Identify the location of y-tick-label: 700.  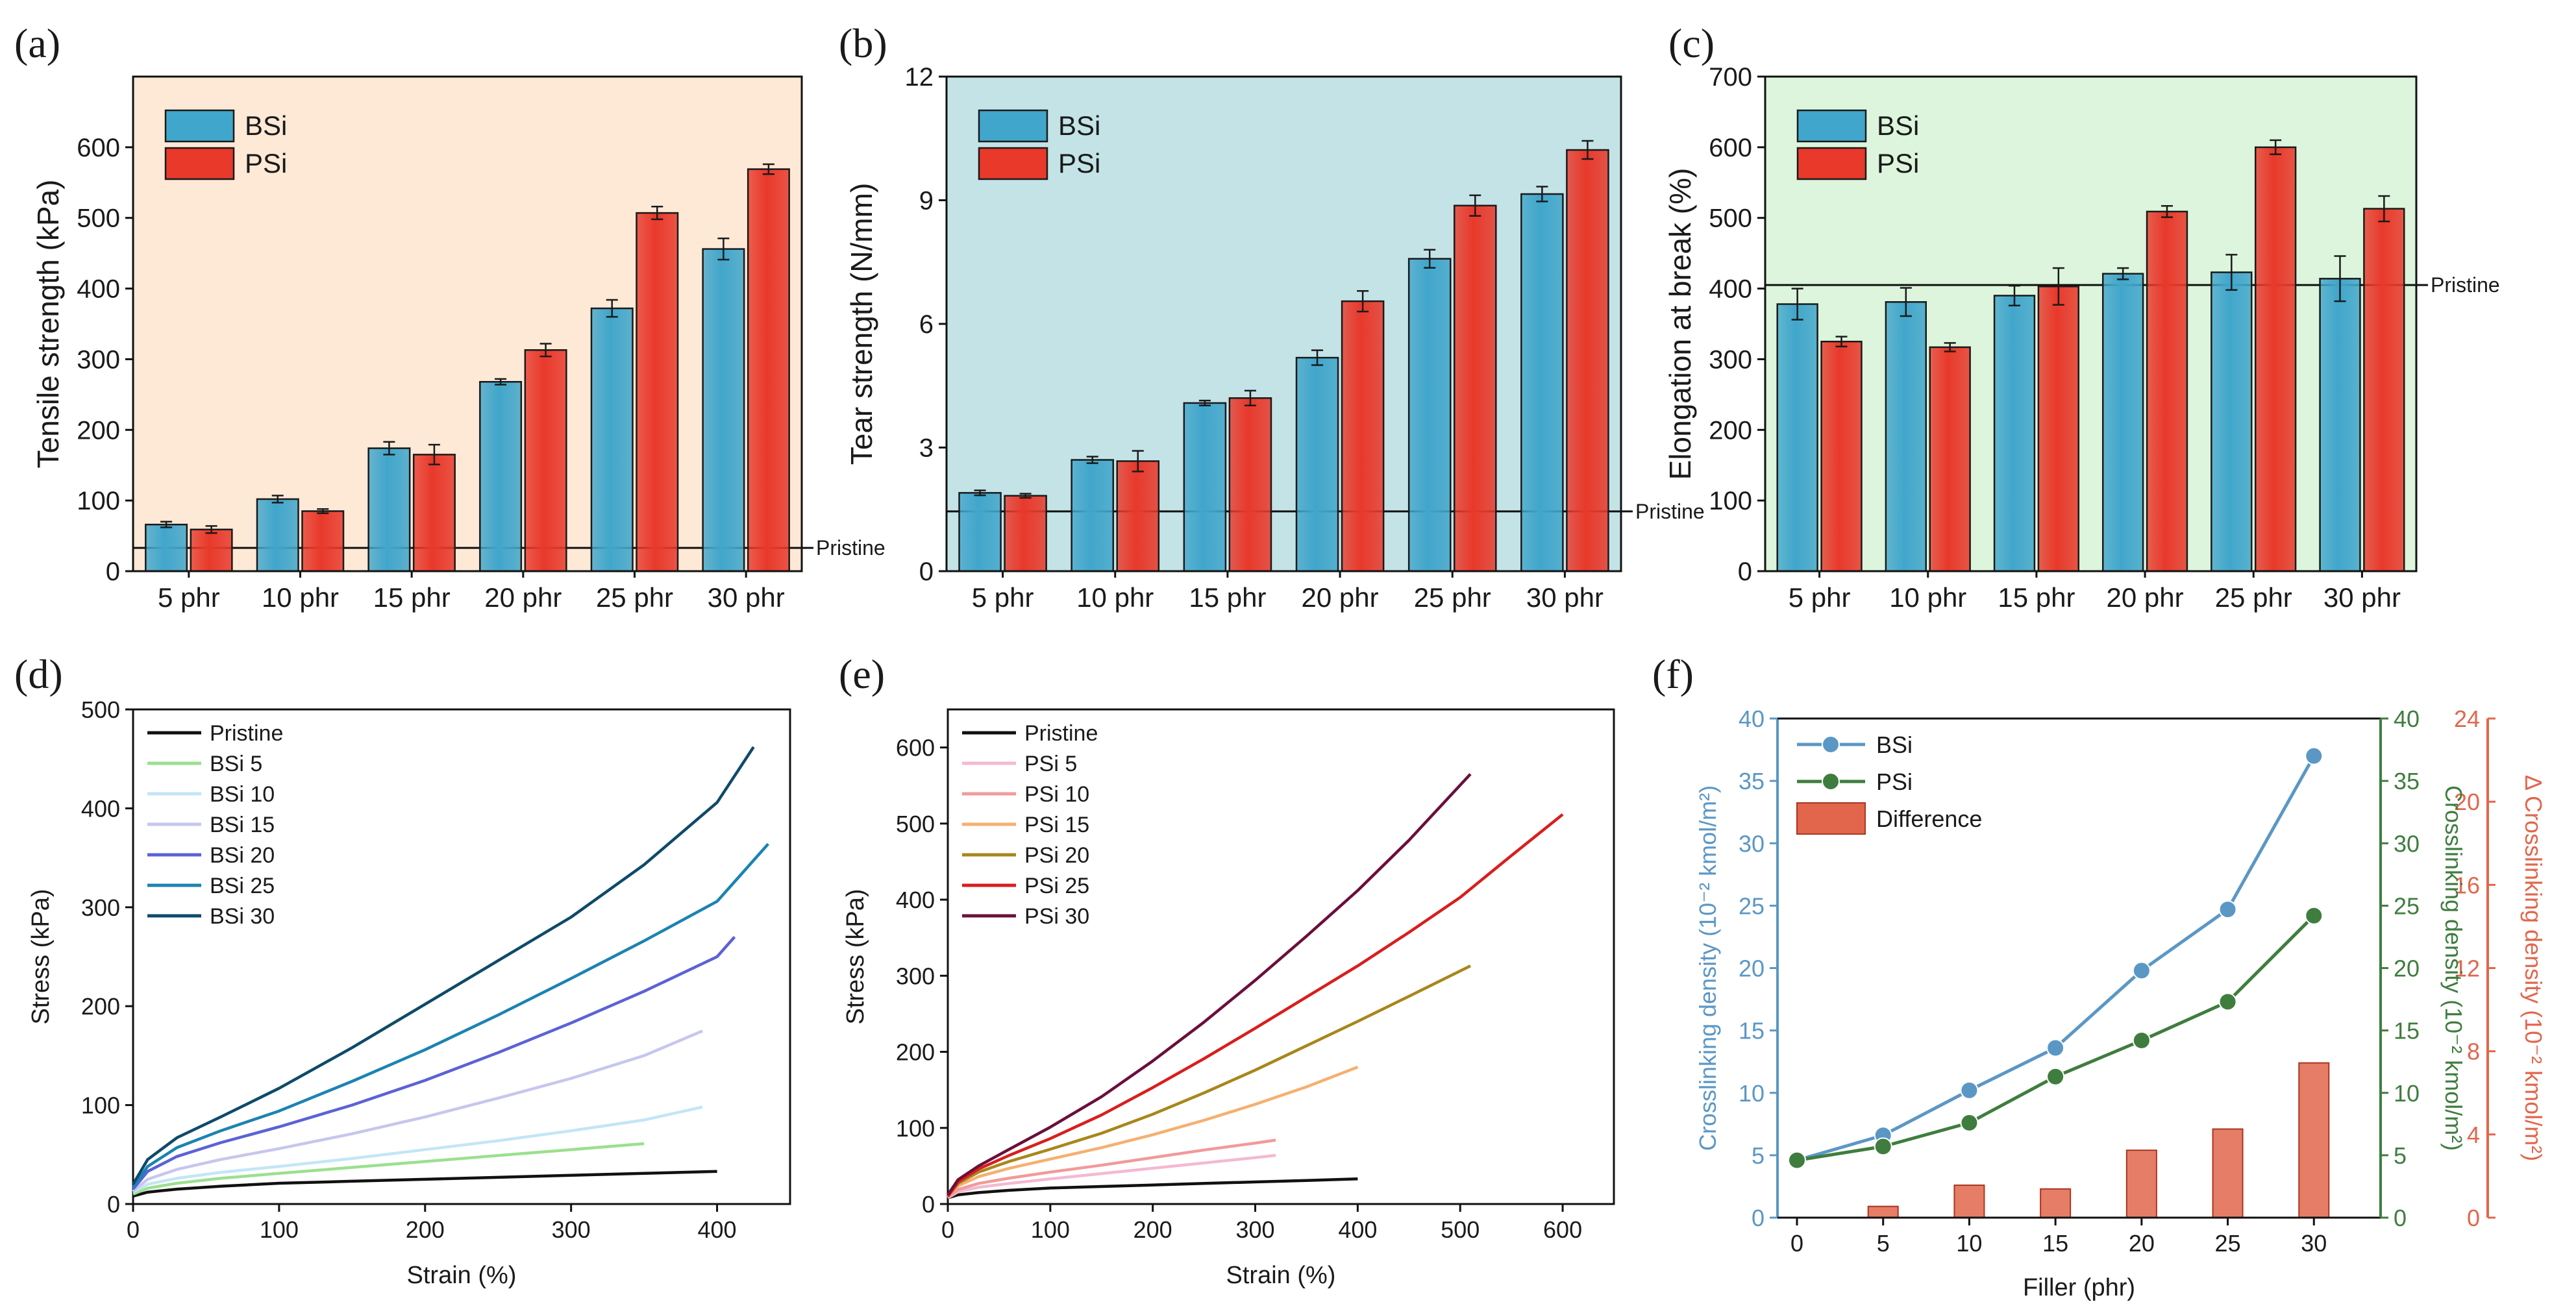
(1730, 77).